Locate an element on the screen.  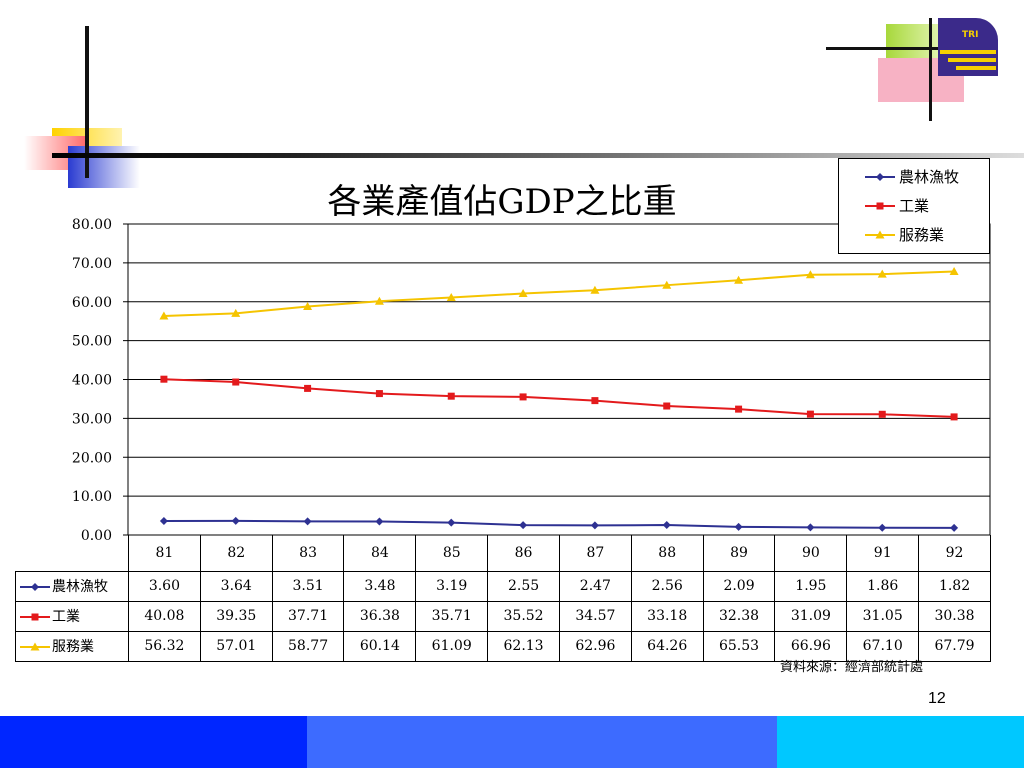
x-tick-label: 87 is located at coordinates (595, 553).